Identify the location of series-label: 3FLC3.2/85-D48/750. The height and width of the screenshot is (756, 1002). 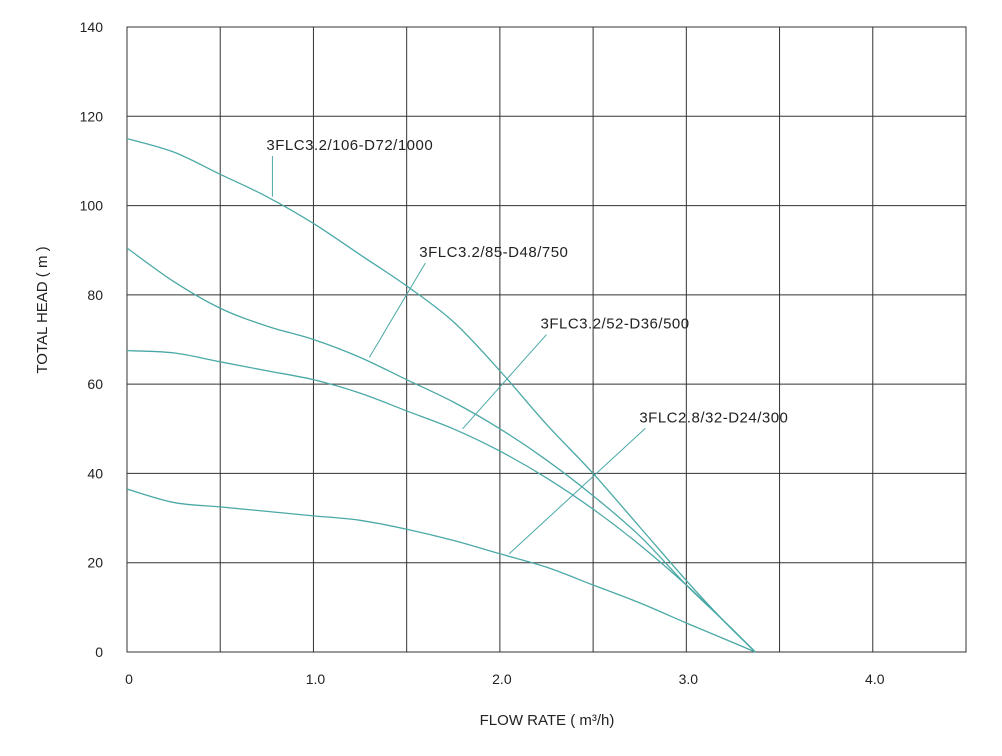
(493, 252).